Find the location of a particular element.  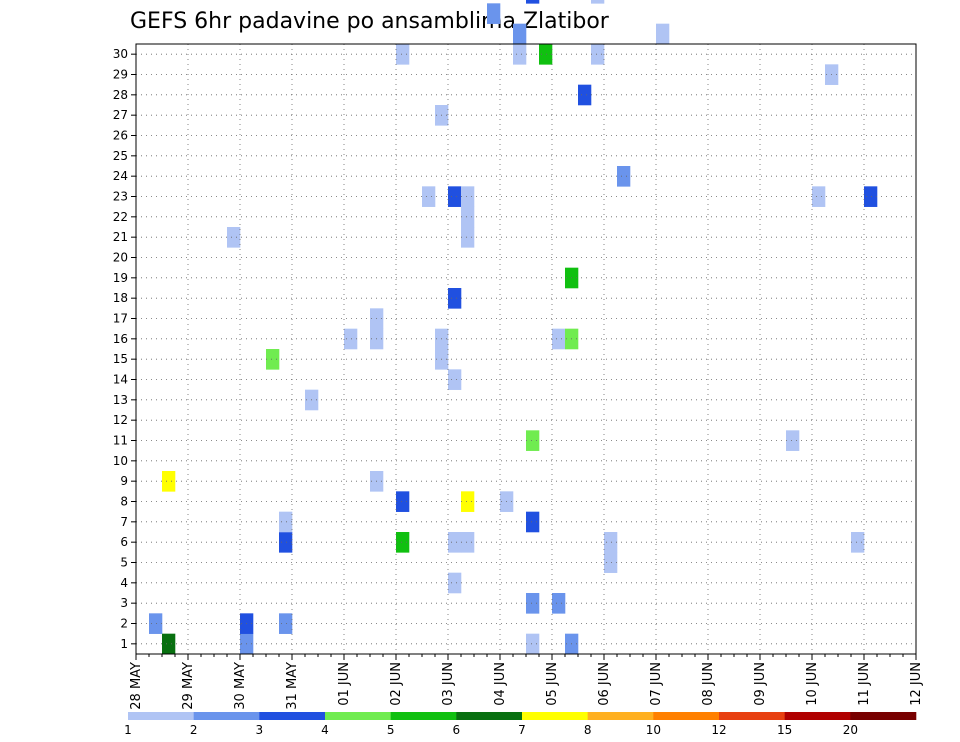

legend-label: 6 is located at coordinates (457, 730).